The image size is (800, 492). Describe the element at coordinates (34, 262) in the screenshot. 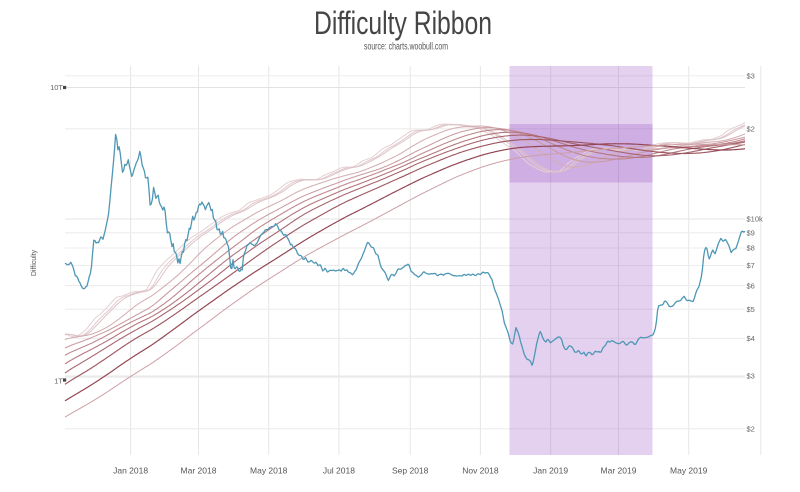

I see `svg-text: Difficulty` at that location.